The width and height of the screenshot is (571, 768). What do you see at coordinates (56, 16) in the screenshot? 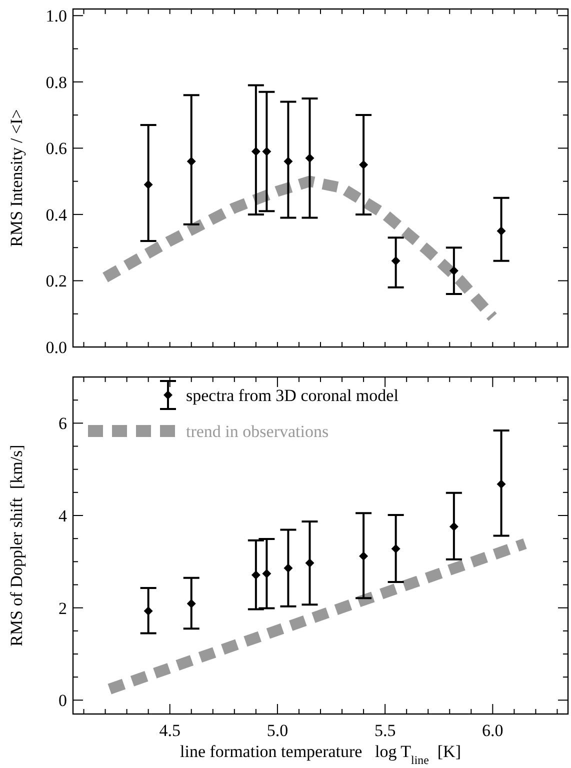
I see `y-tick-label: 1.0` at bounding box center [56, 16].